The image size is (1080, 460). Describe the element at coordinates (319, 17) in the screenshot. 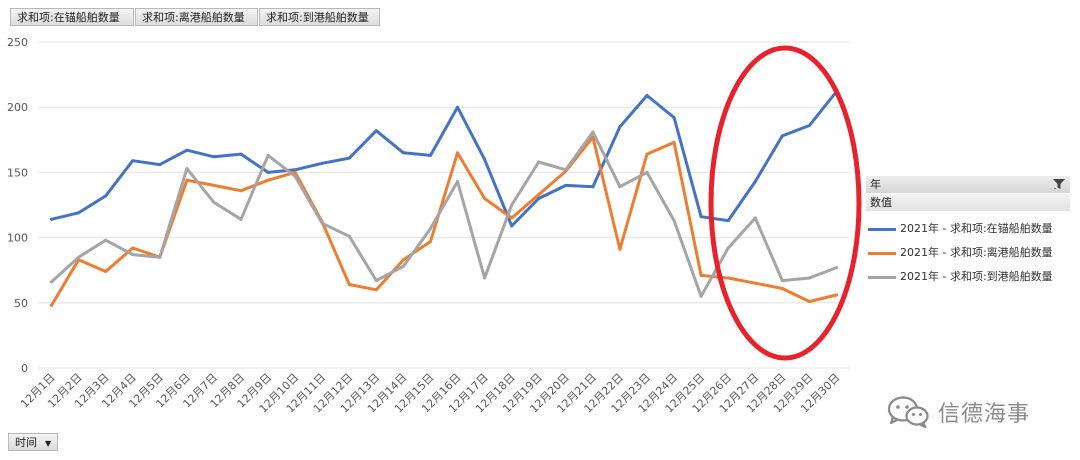

I see `field-button-arrived: 求和项:到港船舶数量` at that location.